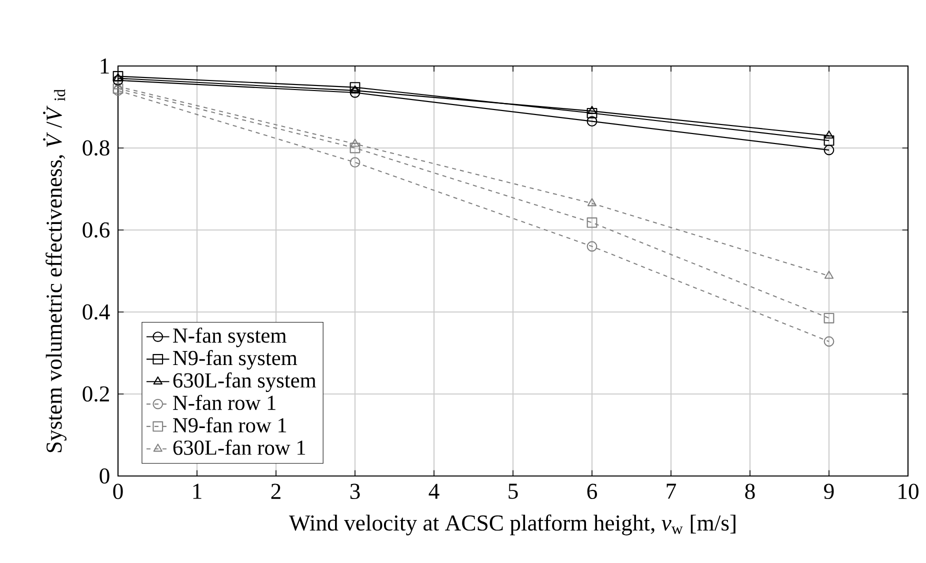 The height and width of the screenshot is (563, 926). Describe the element at coordinates (235, 360) in the screenshot. I see `legend-label: N9-fan system` at that location.